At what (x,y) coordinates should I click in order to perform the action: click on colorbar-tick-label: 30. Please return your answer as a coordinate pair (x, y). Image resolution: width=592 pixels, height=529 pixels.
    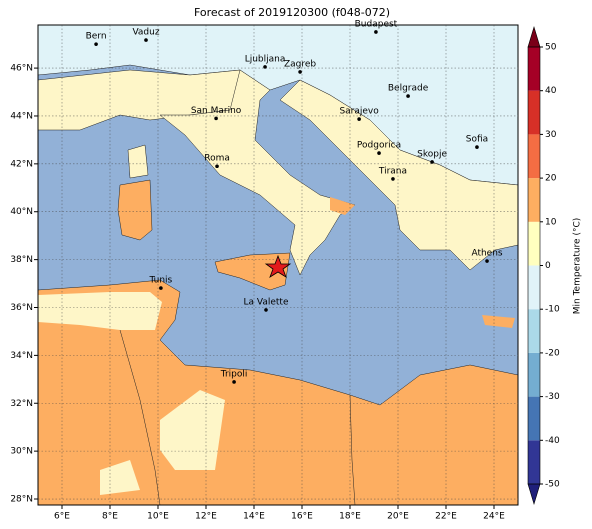
    Looking at the image, I should click on (551, 135).